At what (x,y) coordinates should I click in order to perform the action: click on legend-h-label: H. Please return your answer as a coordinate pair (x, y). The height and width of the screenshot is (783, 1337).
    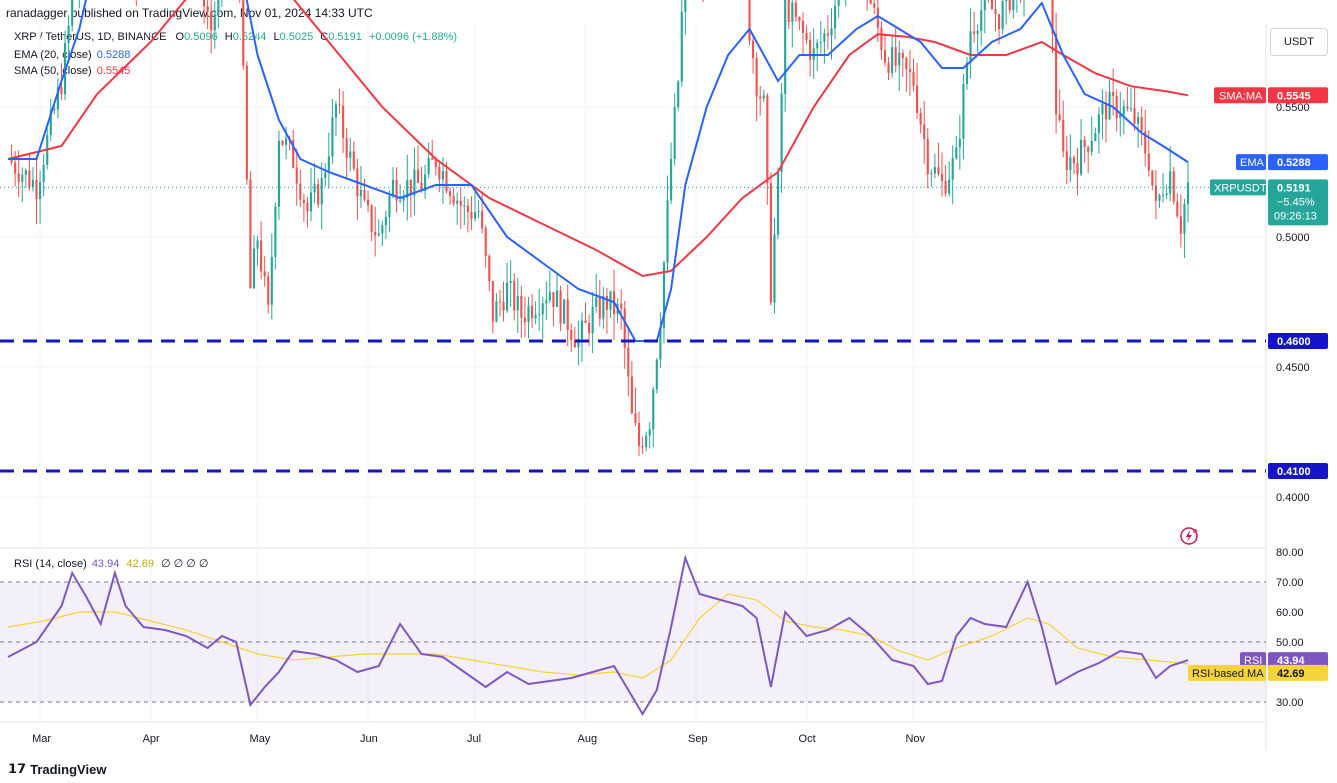
    Looking at the image, I should click on (228, 37).